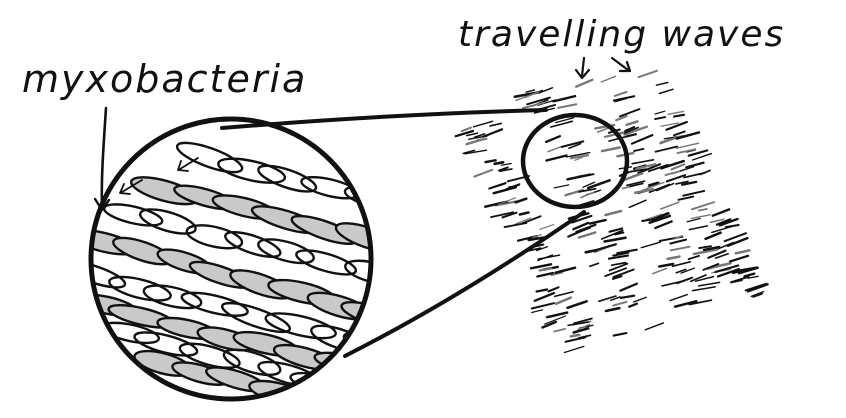  Describe the element at coordinates (575, 161) in the screenshot. I see `zoom-source-circle` at that location.